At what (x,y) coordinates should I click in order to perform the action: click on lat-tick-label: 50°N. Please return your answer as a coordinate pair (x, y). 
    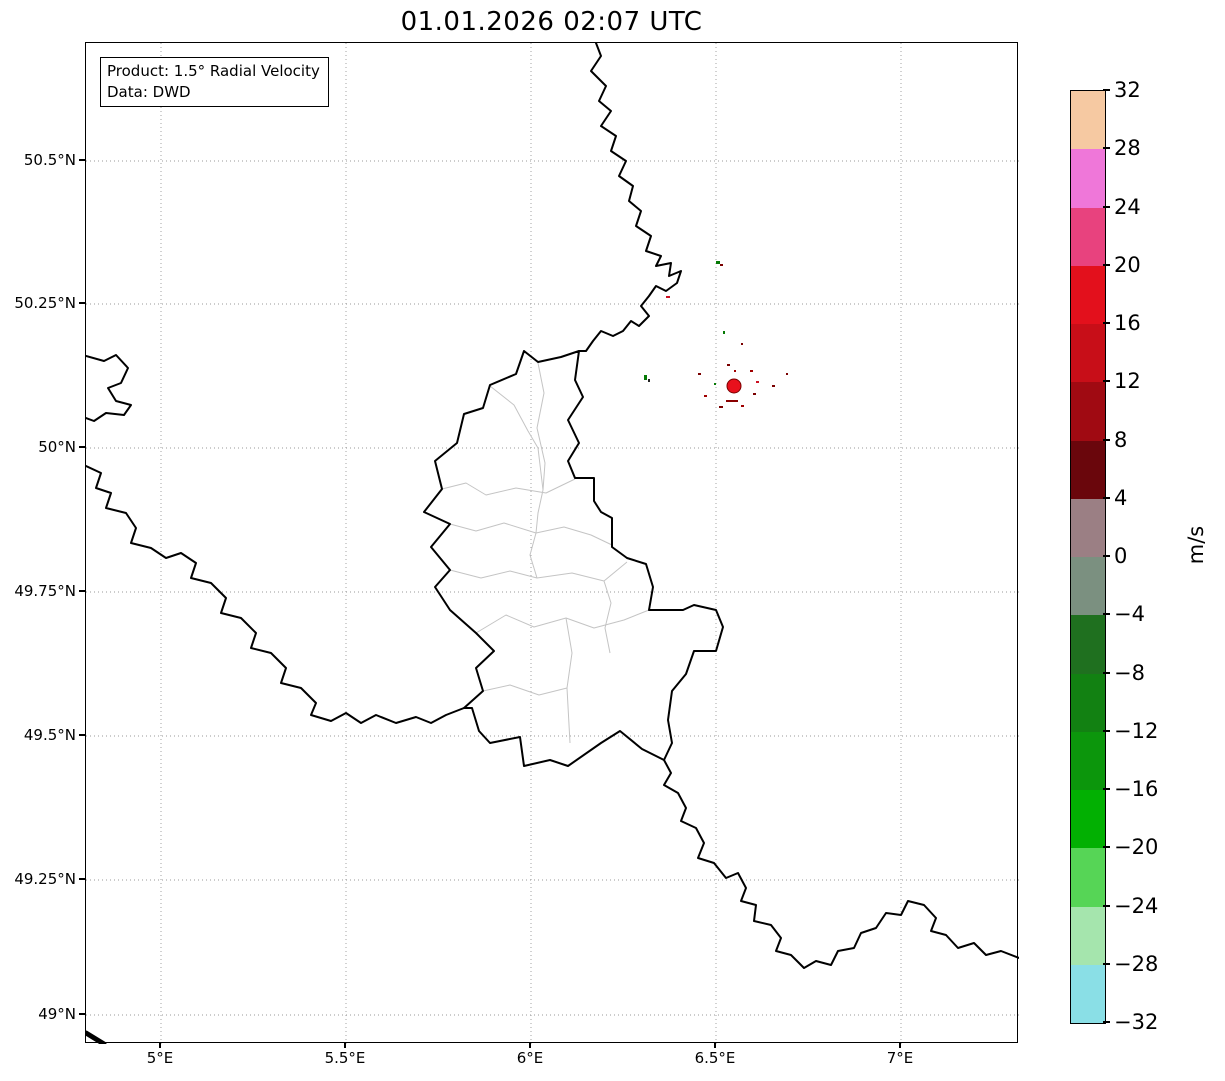
    Looking at the image, I should click on (42, 447).